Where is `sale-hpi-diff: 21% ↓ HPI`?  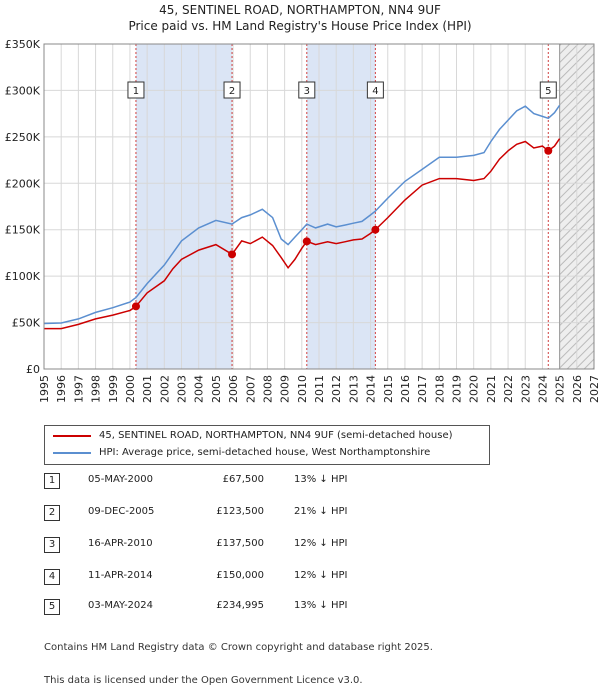
sale-hpi-diff: 21% ↓ HPI is located at coordinates (321, 511).